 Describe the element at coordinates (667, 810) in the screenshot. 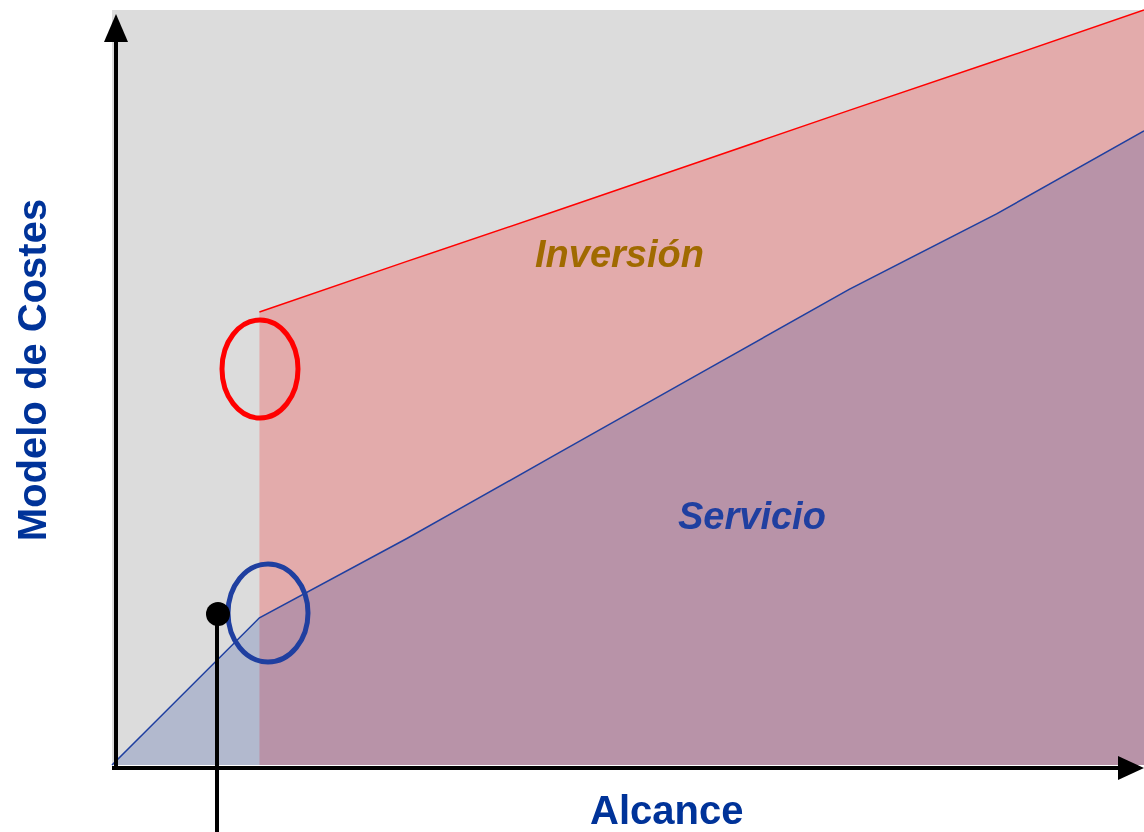

I see `x-axis-title: Alcance` at that location.